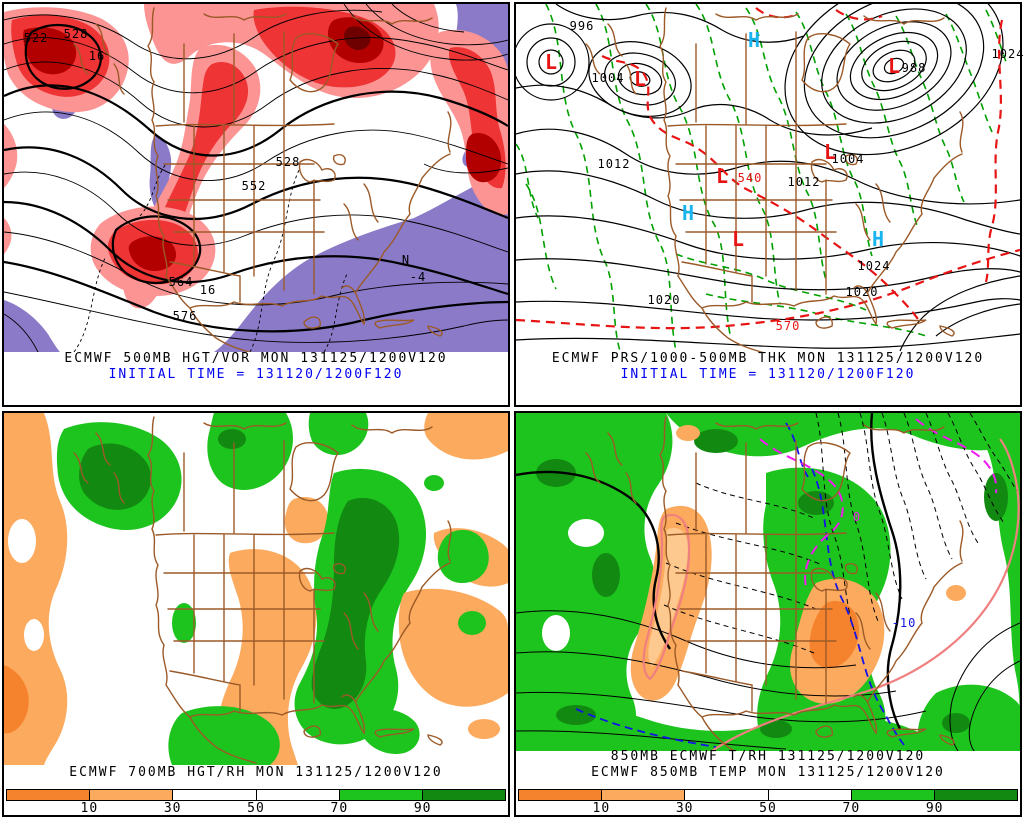 The width and height of the screenshot is (1024, 819). What do you see at coordinates (256, 772) in the screenshot?
I see `panel-title: ECMWF 700MB HGT/RH MON 131125/1200V120` at bounding box center [256, 772].